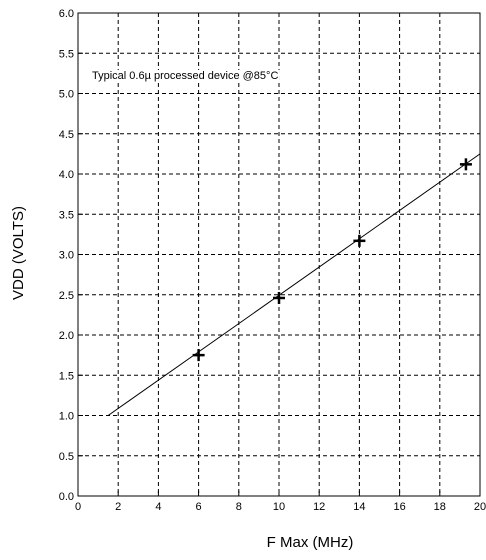 The width and height of the screenshot is (486, 560). What do you see at coordinates (118, 507) in the screenshot?
I see `x-tick-label: 2` at bounding box center [118, 507].